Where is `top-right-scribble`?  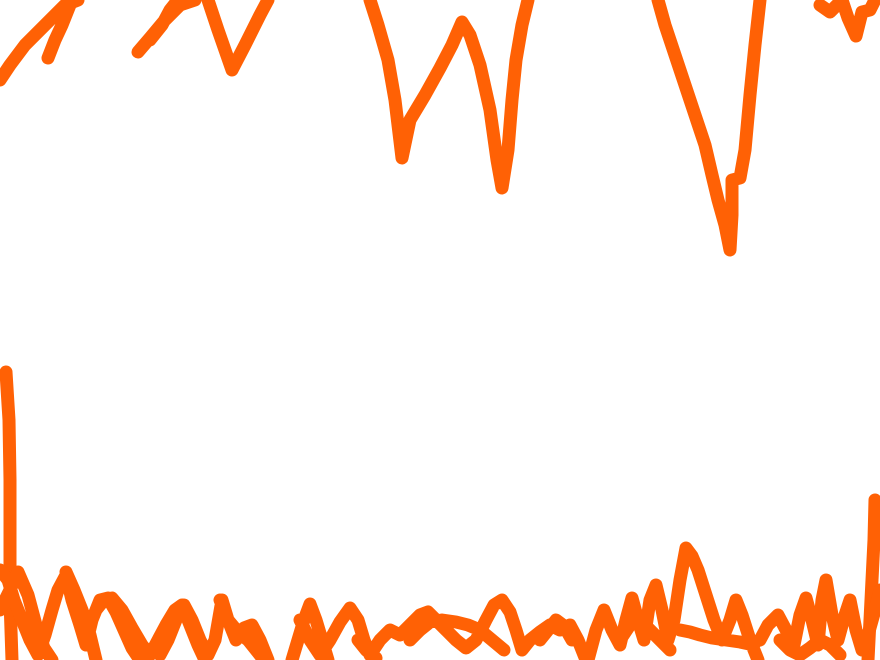
top-right-scribble is located at coordinates (846, 21).